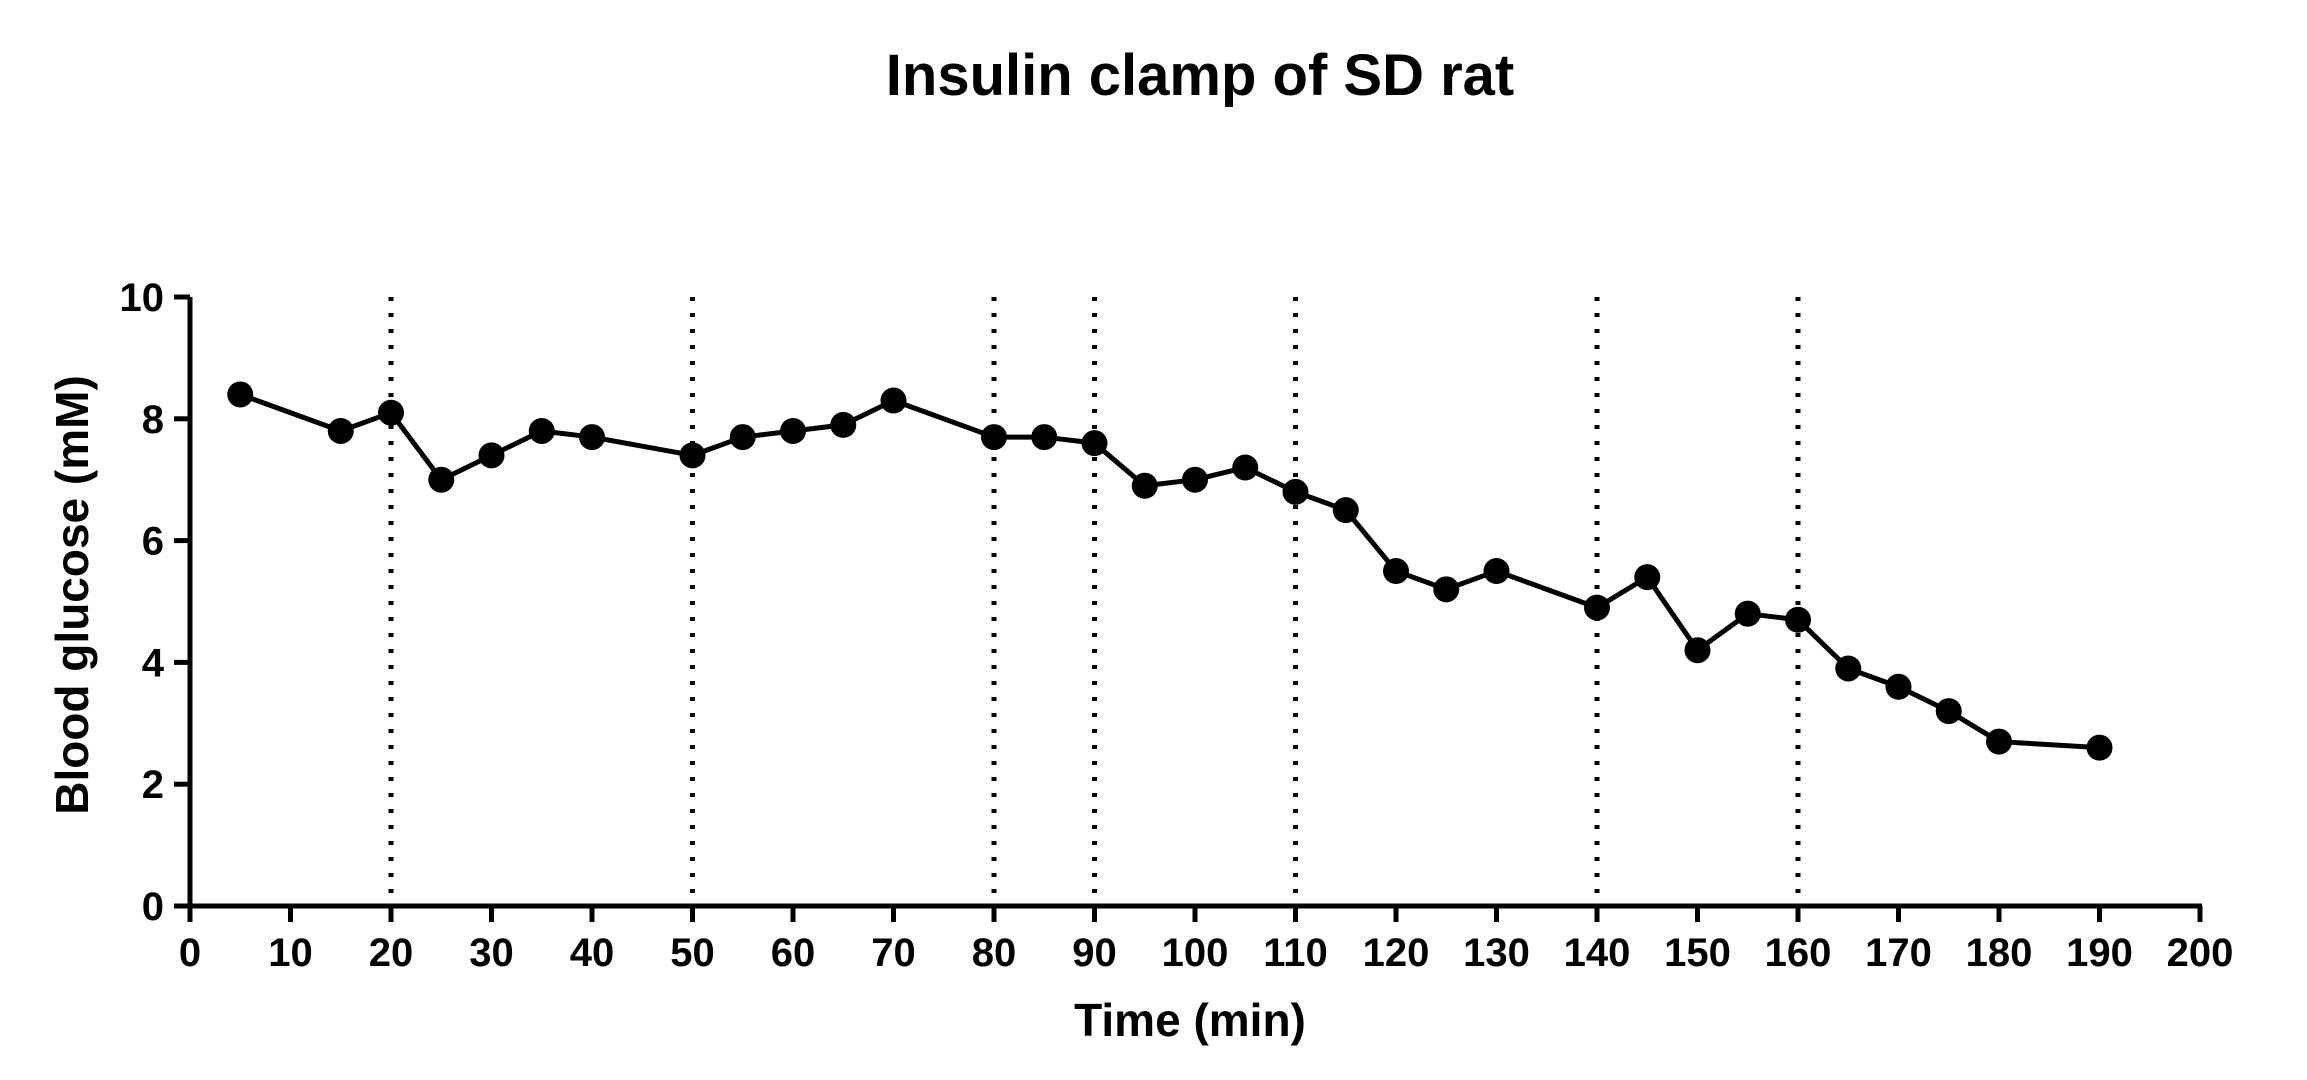 Image resolution: width=2307 pixels, height=1080 pixels. What do you see at coordinates (391, 953) in the screenshot?
I see `x-tick-label: 20` at bounding box center [391, 953].